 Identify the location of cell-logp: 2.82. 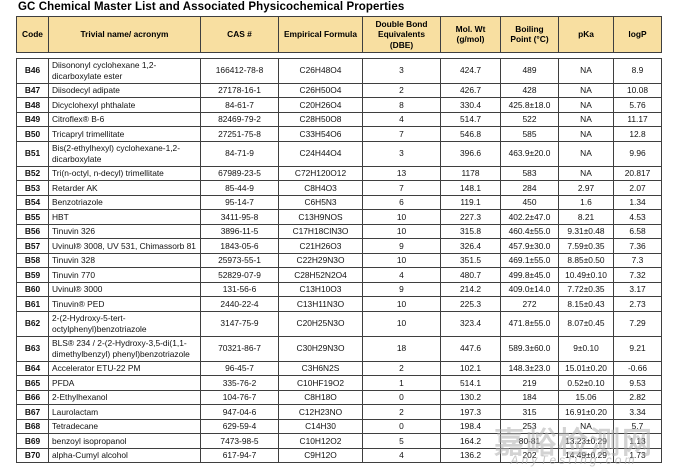
(637, 397).